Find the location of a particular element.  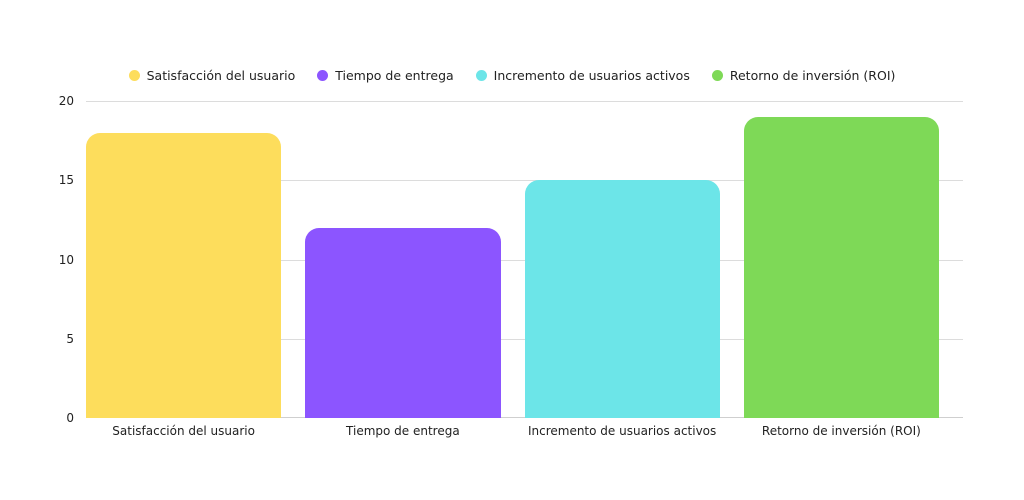

legend-label: Incremento de usuarios activos is located at coordinates (591, 75).